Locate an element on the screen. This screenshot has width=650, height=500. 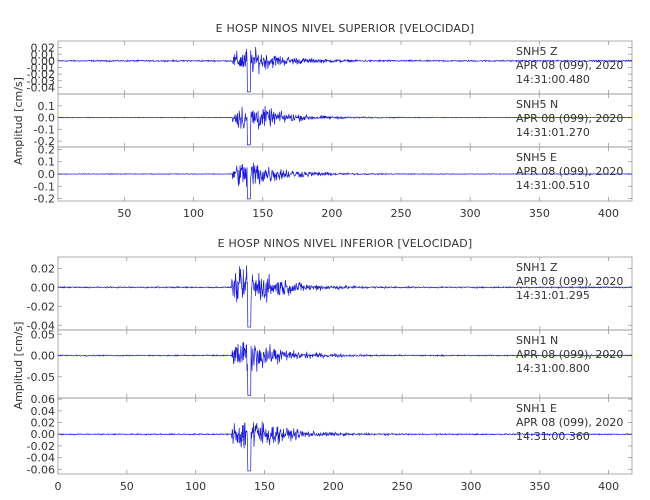
station-component-label: SNH5 N is located at coordinates (537, 104).